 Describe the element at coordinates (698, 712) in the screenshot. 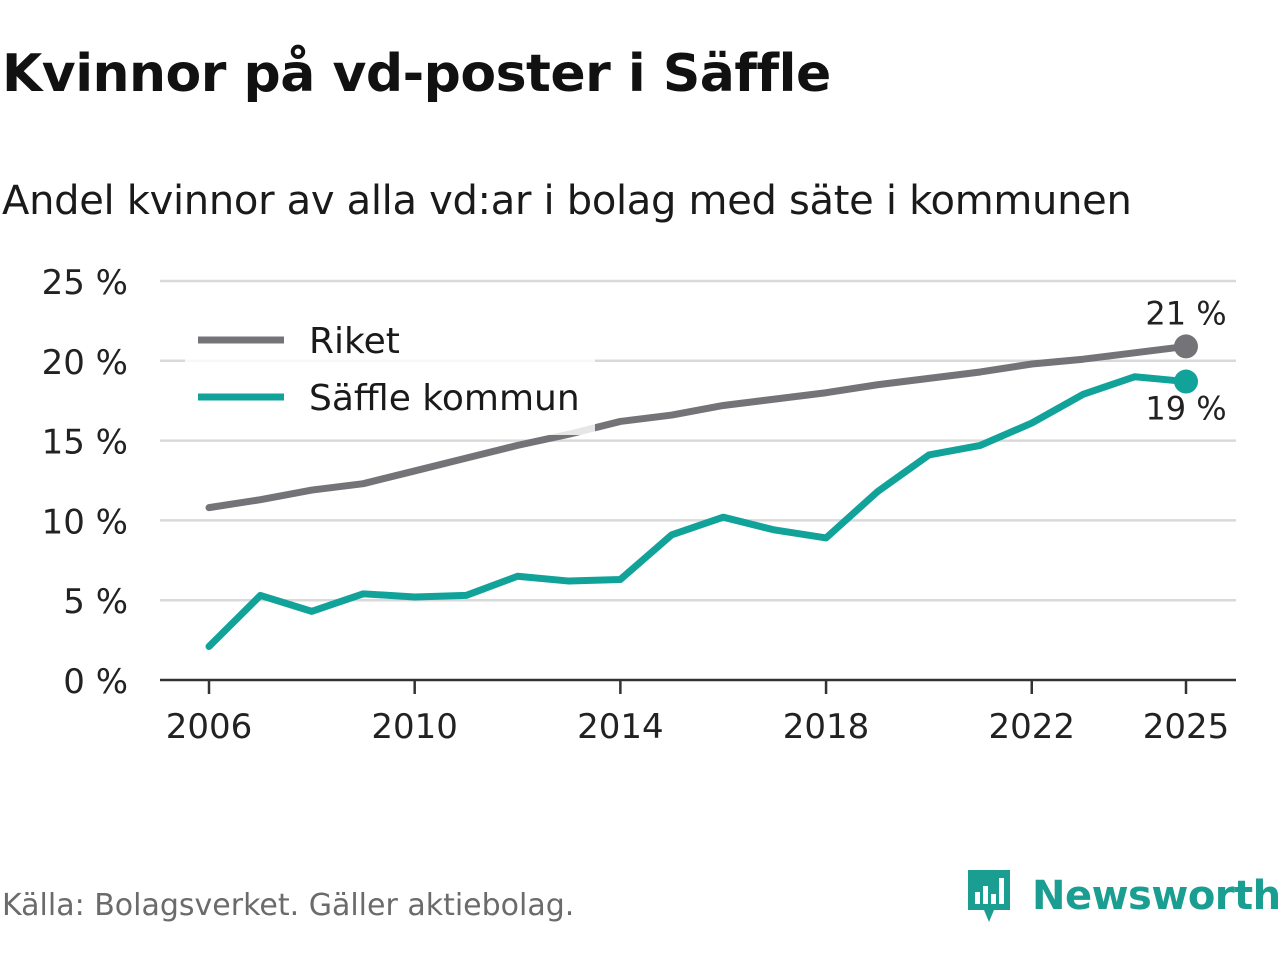

I see `x-axis: 2006 2010 2014 2018 2022 2025` at that location.